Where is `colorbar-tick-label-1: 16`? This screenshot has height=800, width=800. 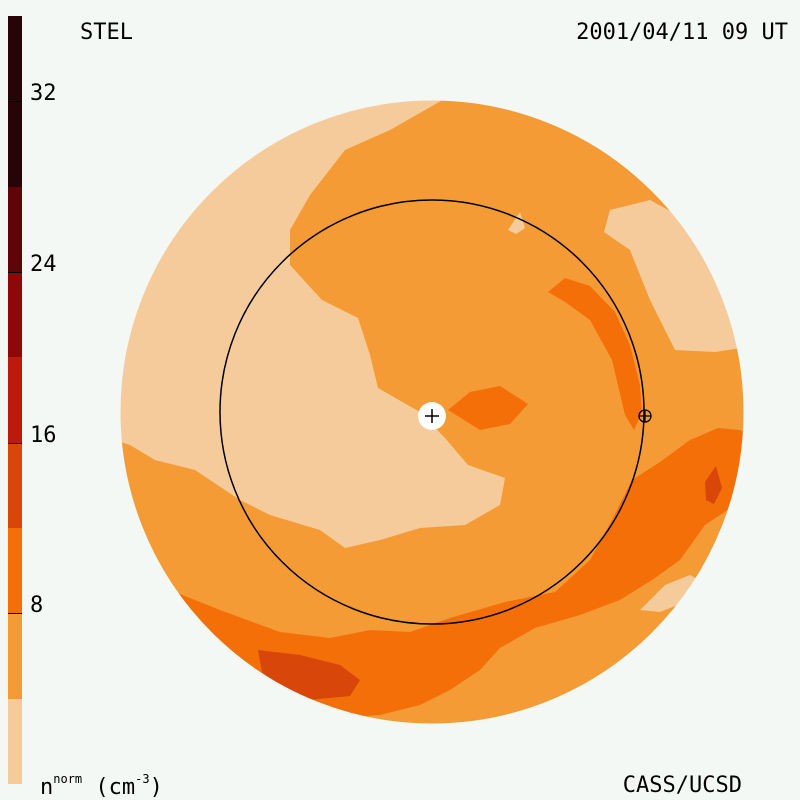 colorbar-tick-label-1: 16 is located at coordinates (43, 435).